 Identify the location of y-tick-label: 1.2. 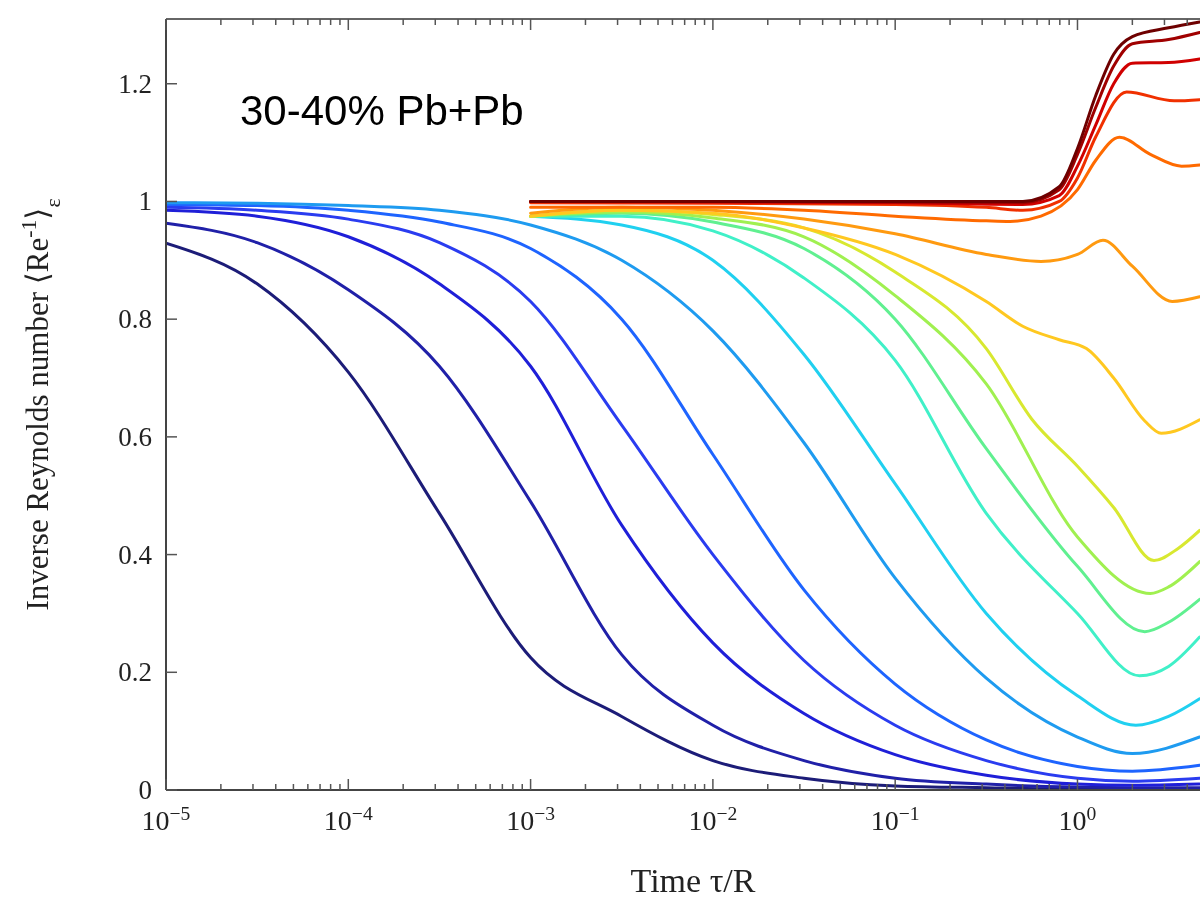
(135, 83).